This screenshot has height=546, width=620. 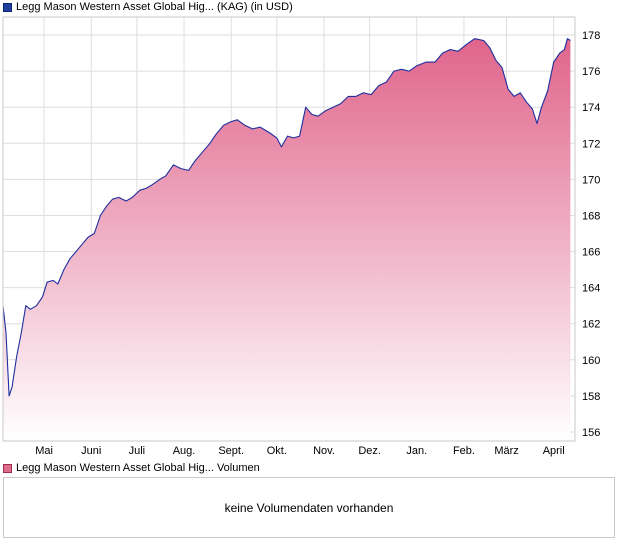 What do you see at coordinates (44, 451) in the screenshot?
I see `x-tick-label: Mai` at bounding box center [44, 451].